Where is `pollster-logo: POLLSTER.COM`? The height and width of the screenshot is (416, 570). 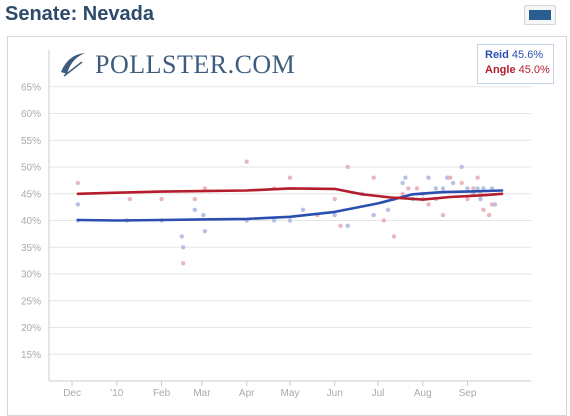
pollster-logo: POLLSTER.COM is located at coordinates (176, 64).